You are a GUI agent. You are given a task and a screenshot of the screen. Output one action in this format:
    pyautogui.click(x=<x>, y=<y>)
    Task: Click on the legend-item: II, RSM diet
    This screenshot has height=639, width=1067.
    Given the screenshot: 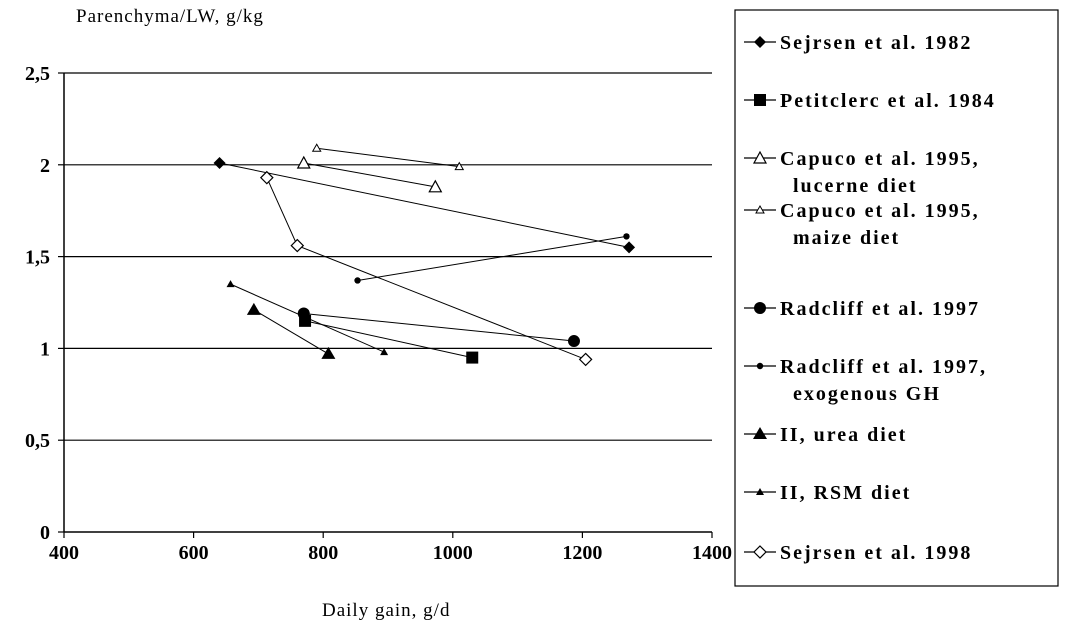 What is the action you would take?
    pyautogui.click(x=827, y=493)
    